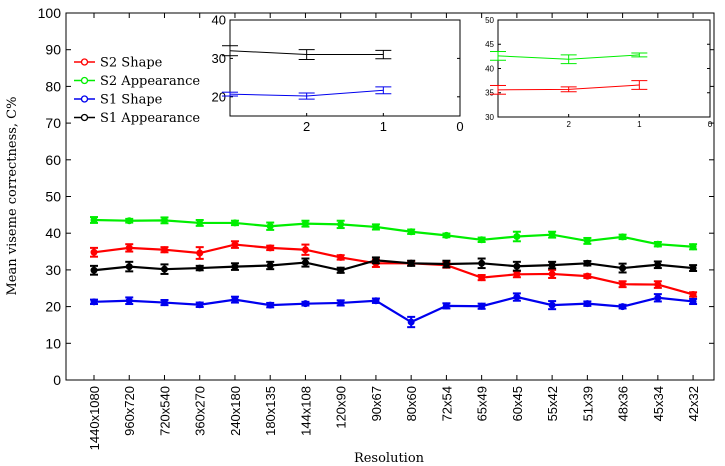  What do you see at coordinates (84, 99) in the screenshot?
I see `legend-marker-s1-shape` at bounding box center [84, 99].